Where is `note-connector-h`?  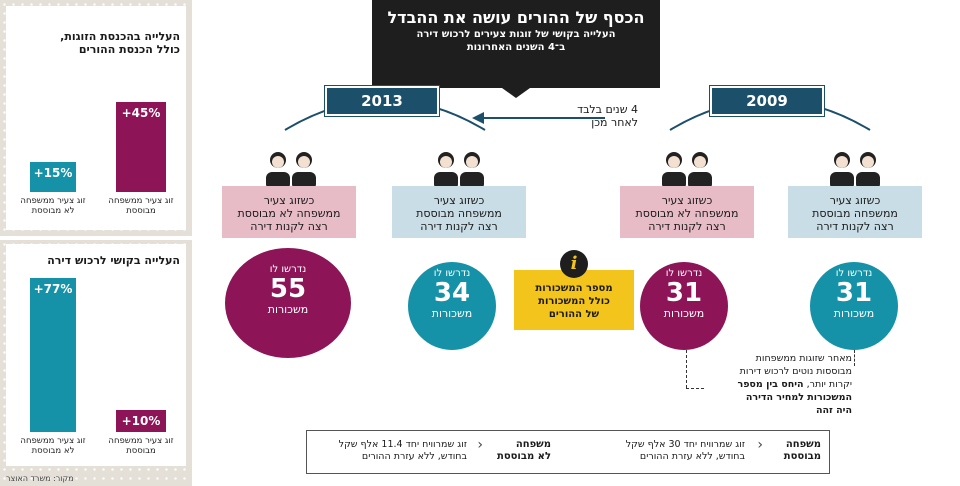
note-connector-h is located at coordinates (695, 388).